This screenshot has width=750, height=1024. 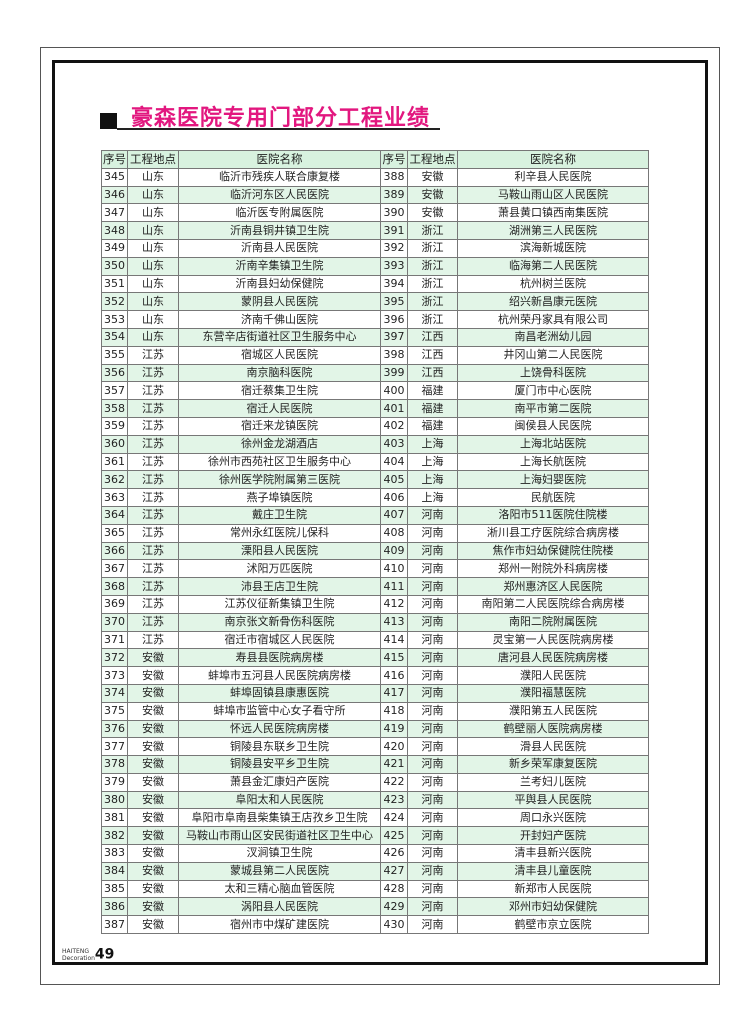 I want to click on cell-hospital-name: 厦门市中心医院, so click(x=553, y=391).